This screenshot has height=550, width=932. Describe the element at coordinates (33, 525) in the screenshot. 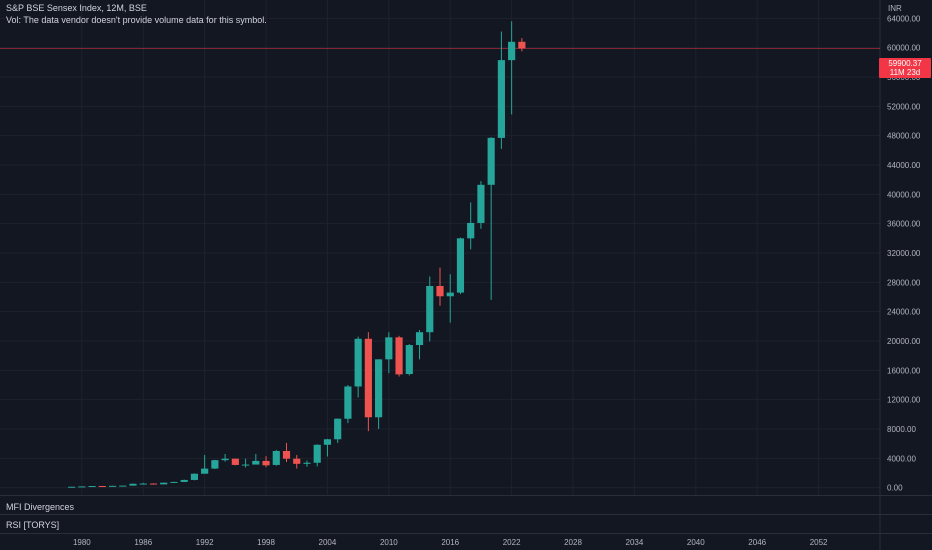

I see `rsi-pane-label: RSI [TORYS]` at that location.